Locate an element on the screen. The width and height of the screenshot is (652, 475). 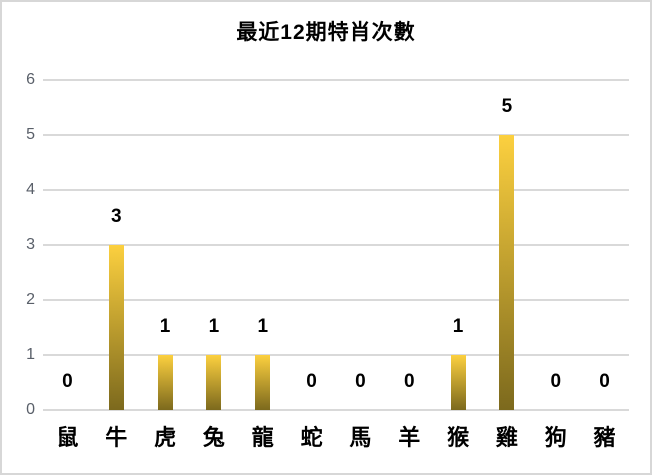
x-category-label: 龍 is located at coordinates (262, 437).